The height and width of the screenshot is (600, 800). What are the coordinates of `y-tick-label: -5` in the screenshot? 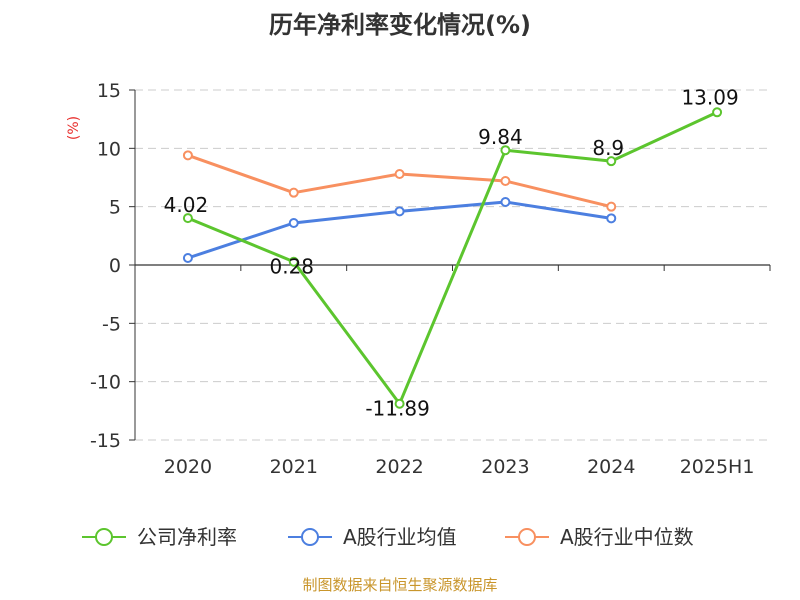 It's located at (111, 324).